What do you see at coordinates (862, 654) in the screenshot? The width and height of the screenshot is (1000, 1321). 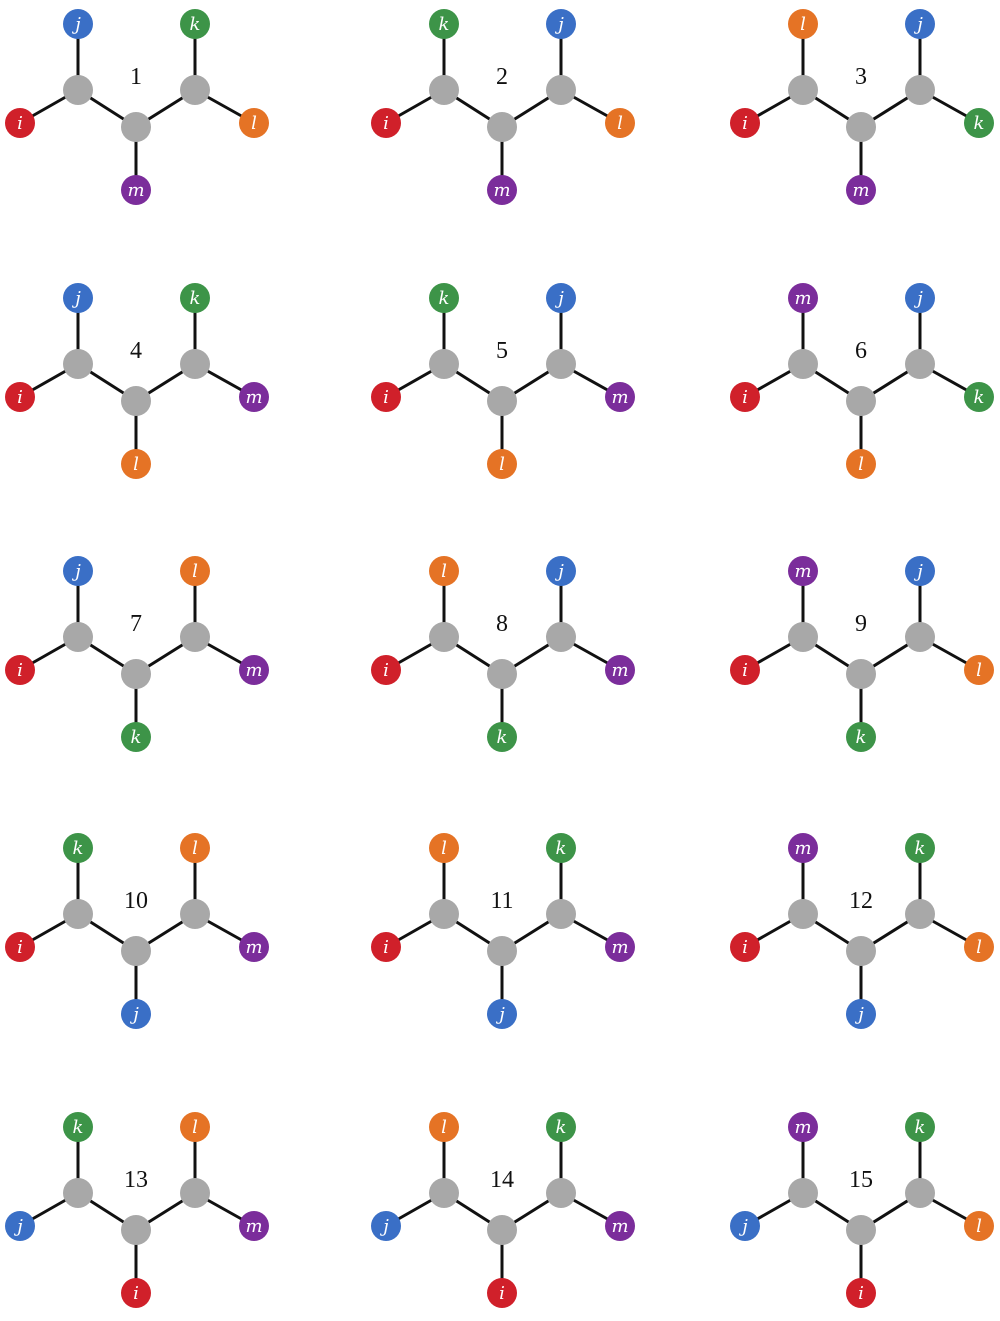 I see `molecule-9: m i k j l 9` at bounding box center [862, 654].